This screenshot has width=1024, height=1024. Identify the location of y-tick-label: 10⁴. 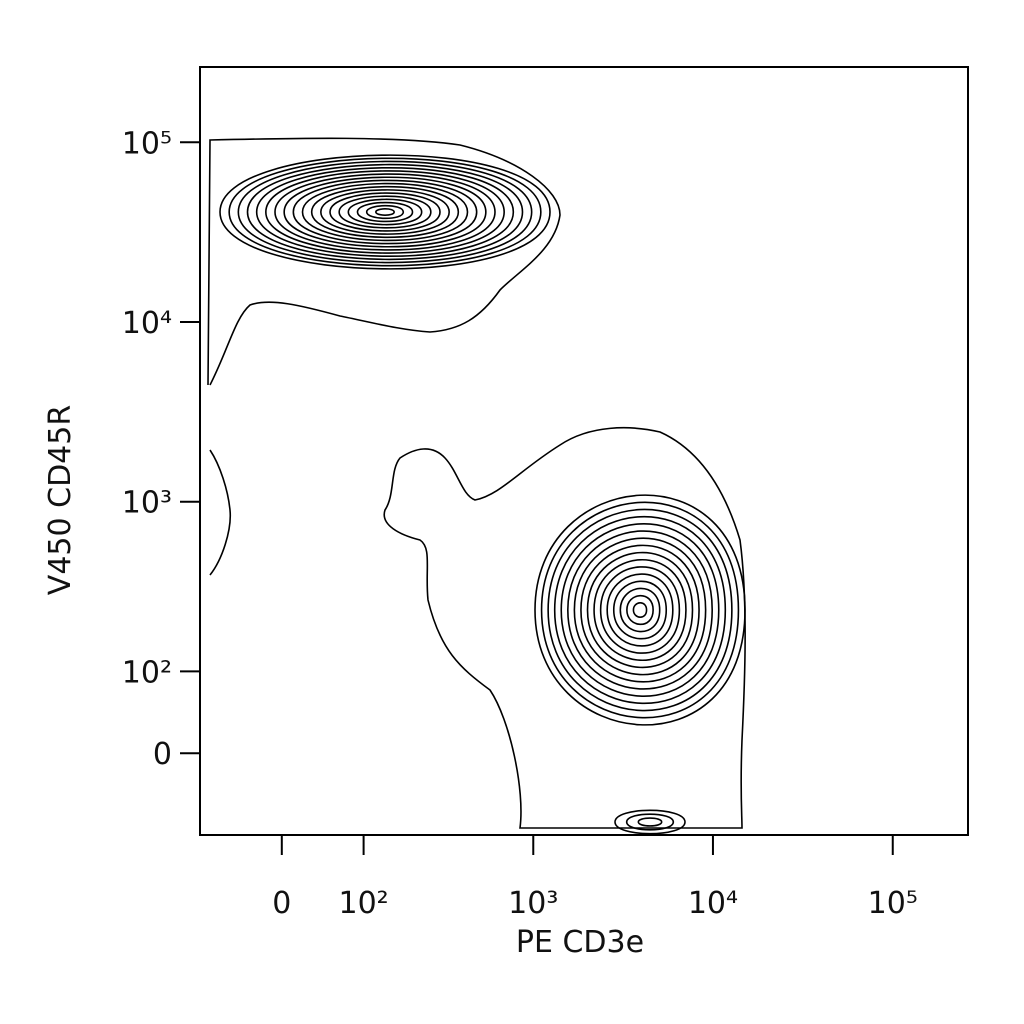
(147, 323).